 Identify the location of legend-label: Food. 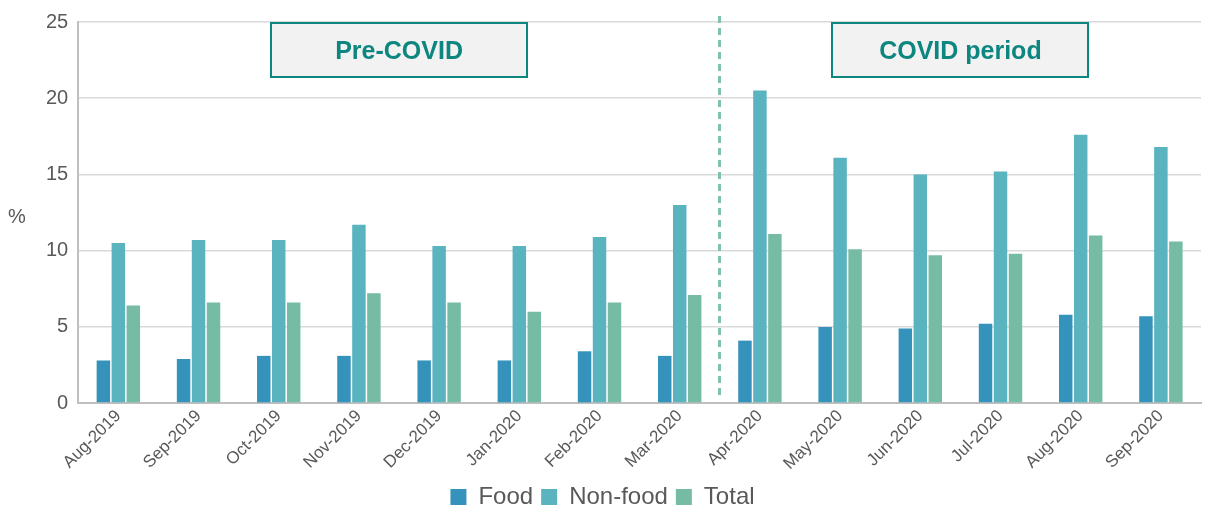
(506, 495).